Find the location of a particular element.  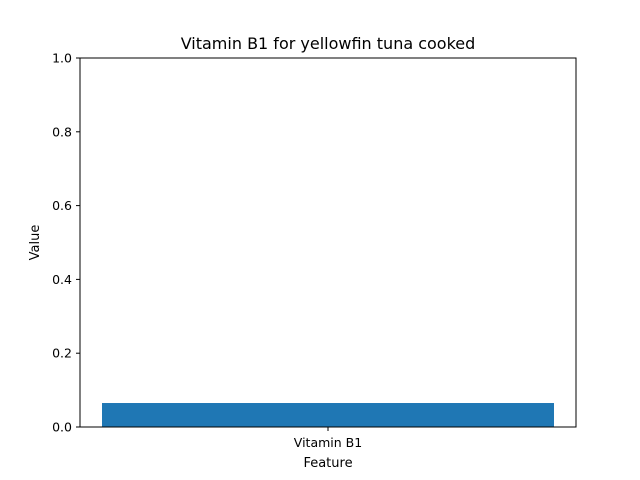

bar-group is located at coordinates (328, 415).